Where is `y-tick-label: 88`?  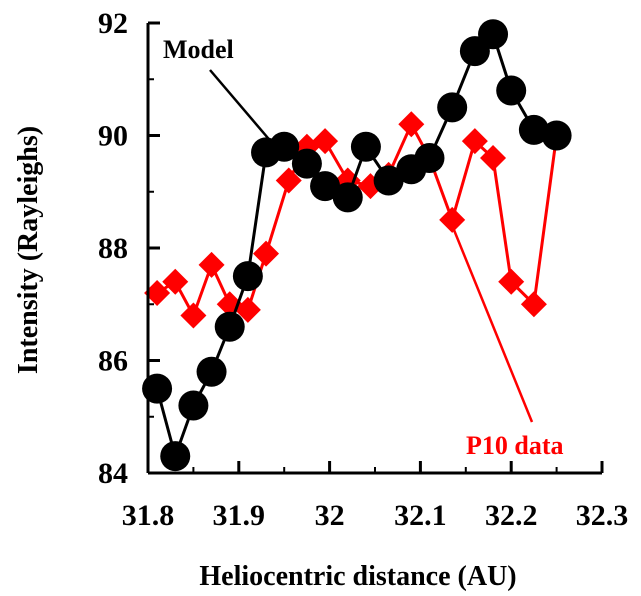
y-tick-label: 88 is located at coordinates (113, 248).